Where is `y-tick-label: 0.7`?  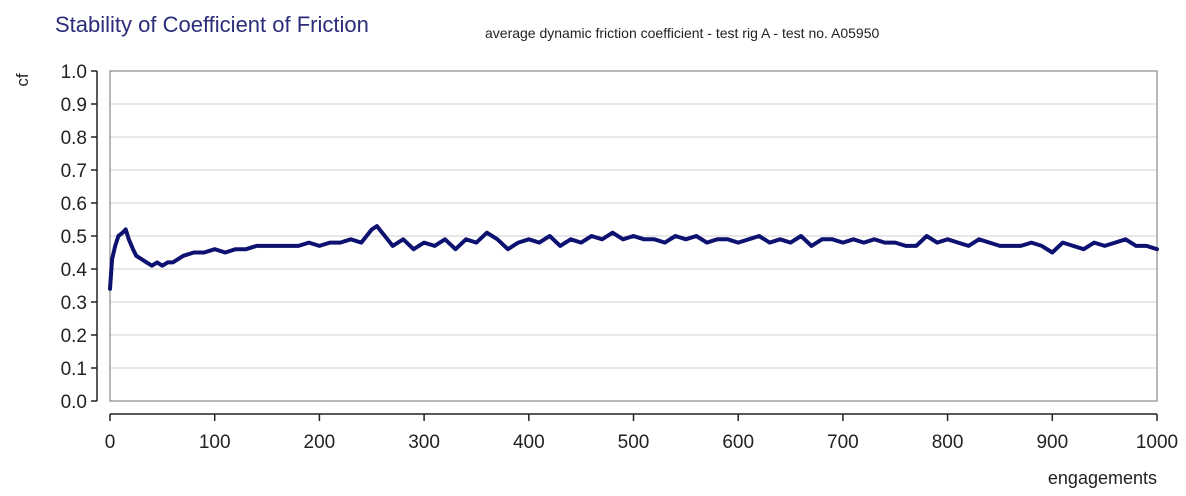
y-tick-label: 0.7 is located at coordinates (74, 171).